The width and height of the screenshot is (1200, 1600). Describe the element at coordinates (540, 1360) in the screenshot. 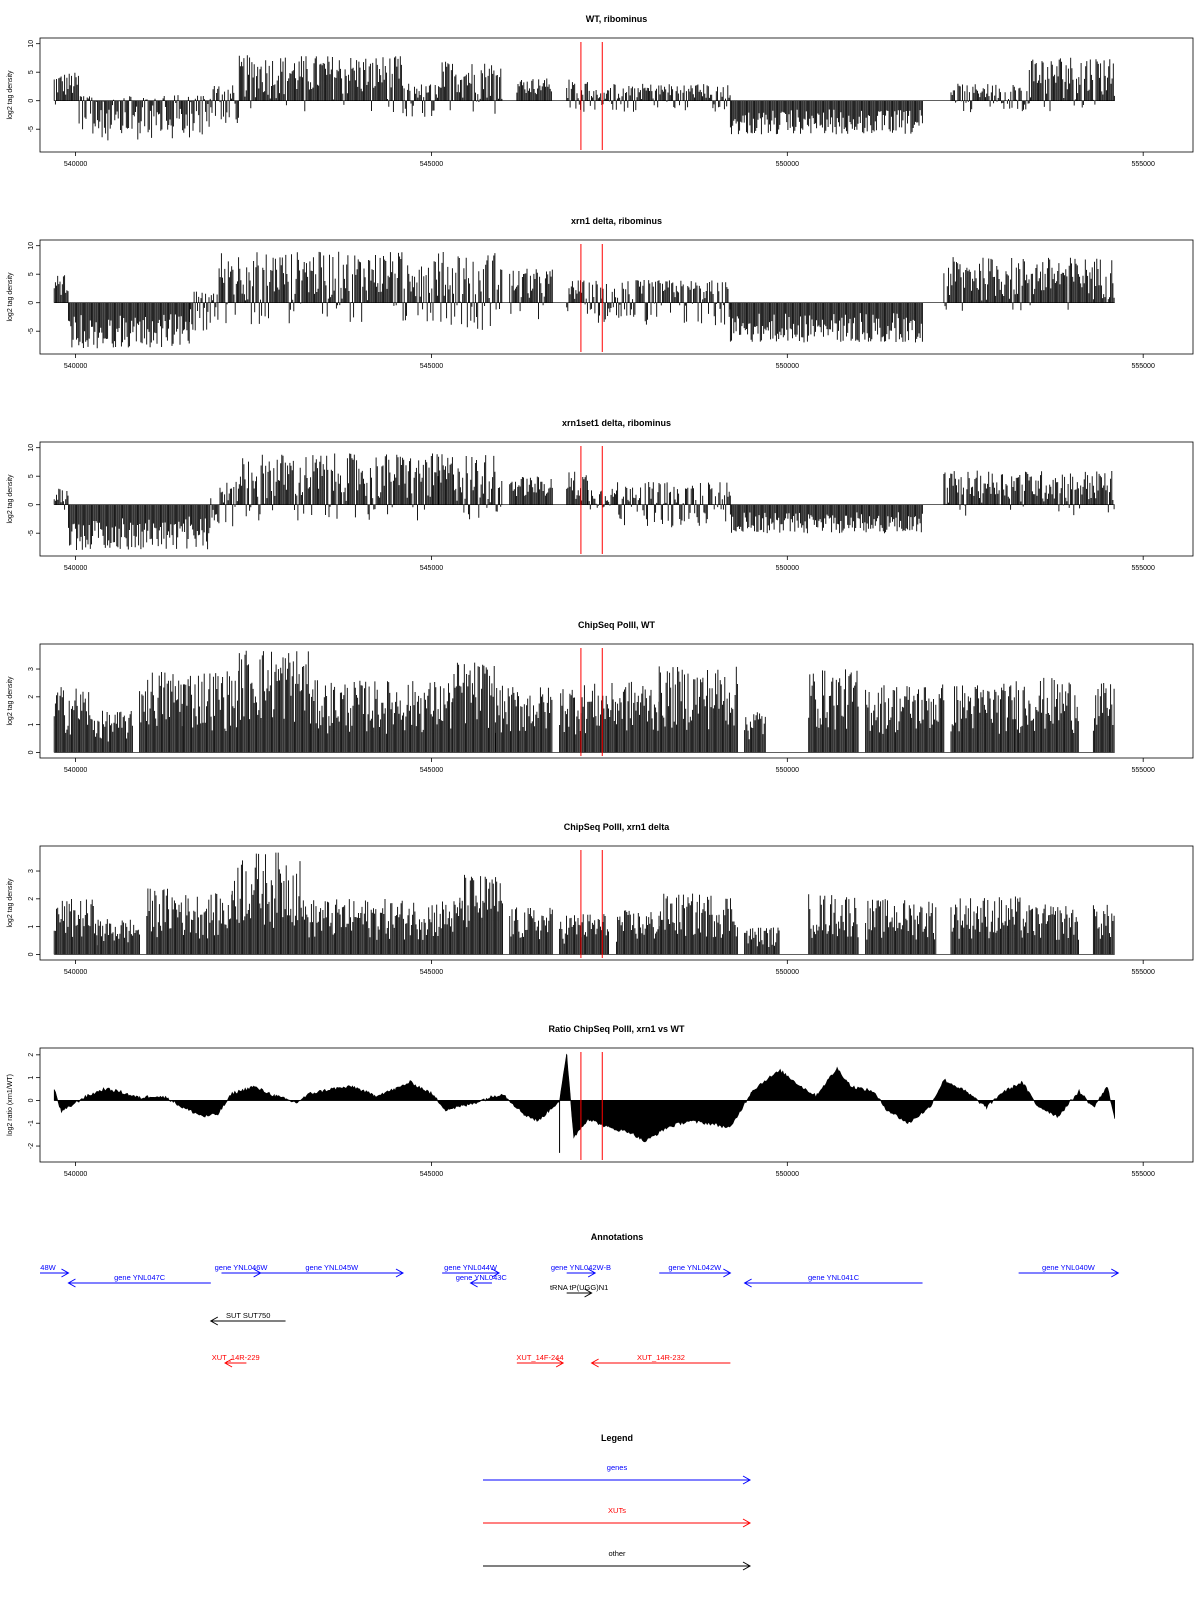

I see `annotation-feature: XUT_14F-244` at that location.